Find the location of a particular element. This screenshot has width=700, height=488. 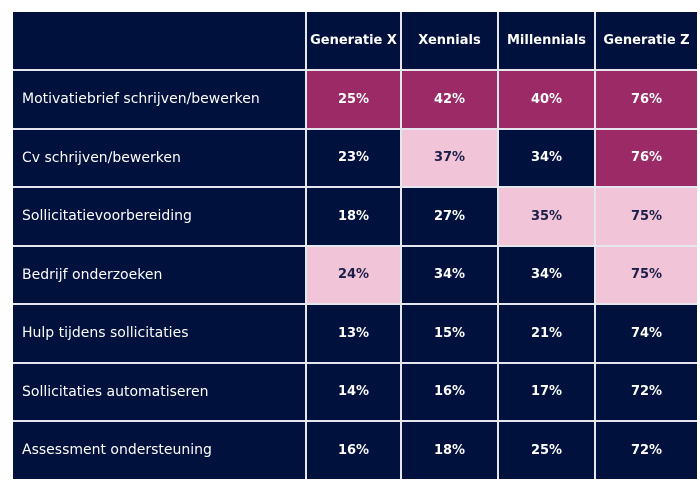

column-header: Generatie X is located at coordinates (353, 40).